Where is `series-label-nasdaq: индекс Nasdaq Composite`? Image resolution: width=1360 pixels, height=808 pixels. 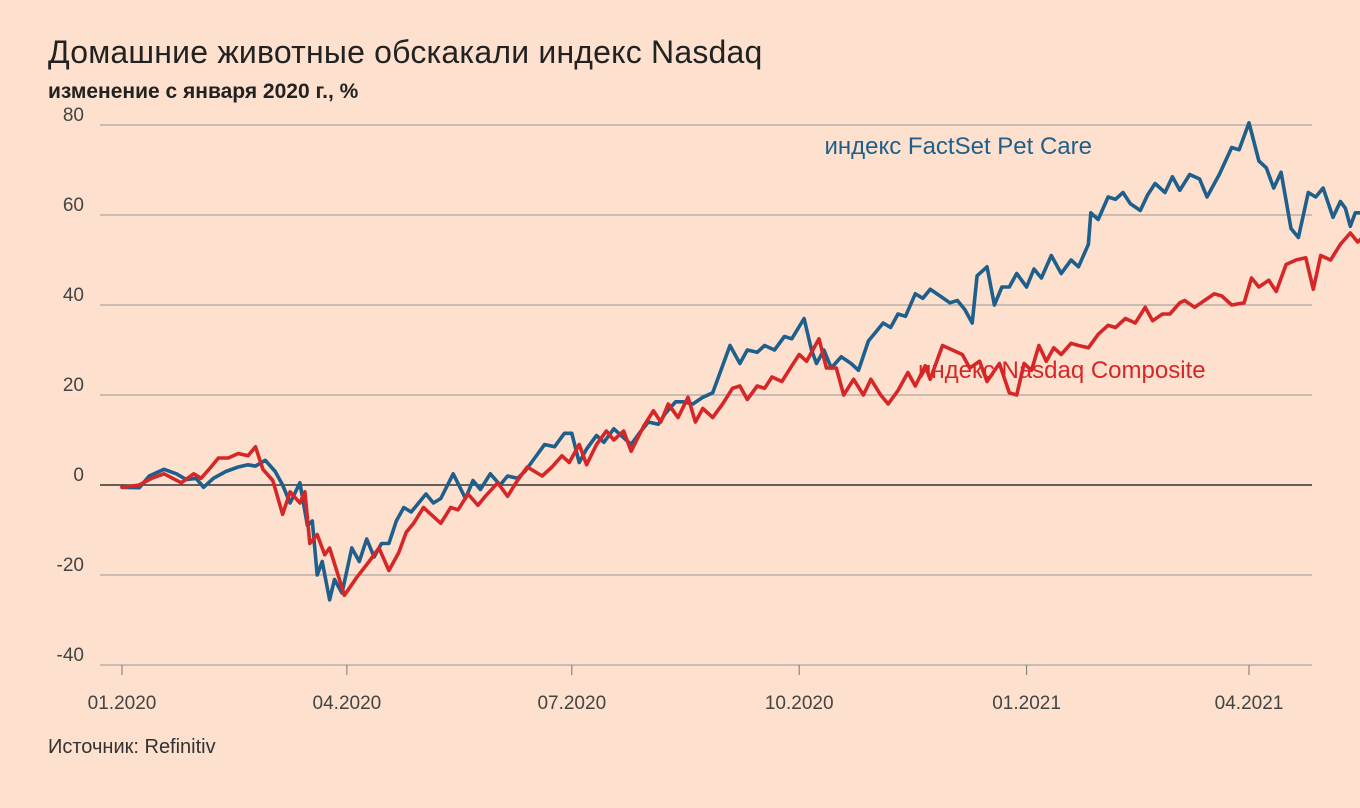
series-label-nasdaq: индекс Nasdaq Composite is located at coordinates (1062, 370).